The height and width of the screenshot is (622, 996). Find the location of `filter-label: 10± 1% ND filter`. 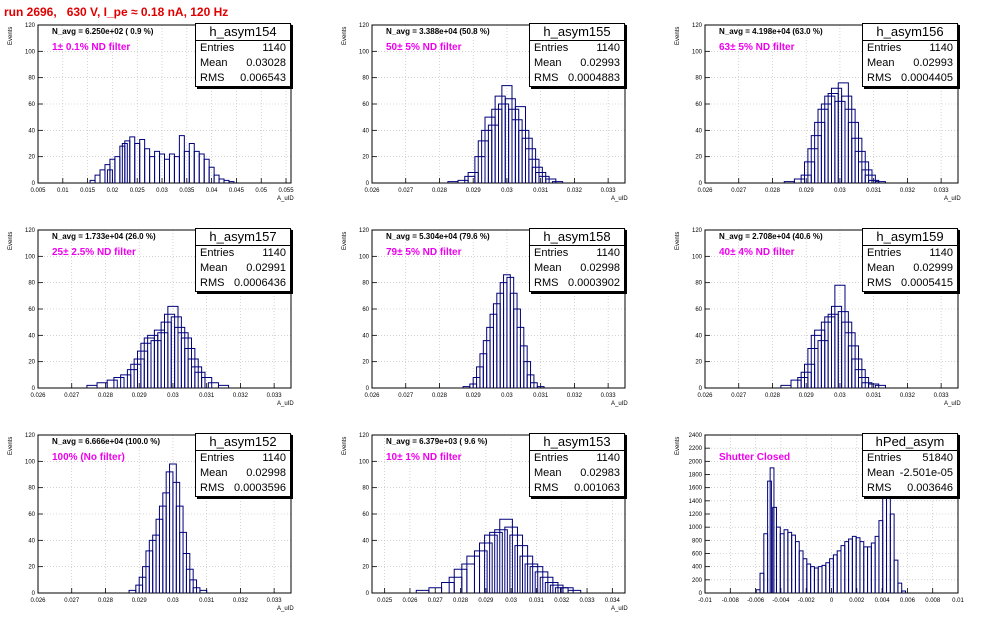

filter-label: 10± 1% ND filter is located at coordinates (424, 457).